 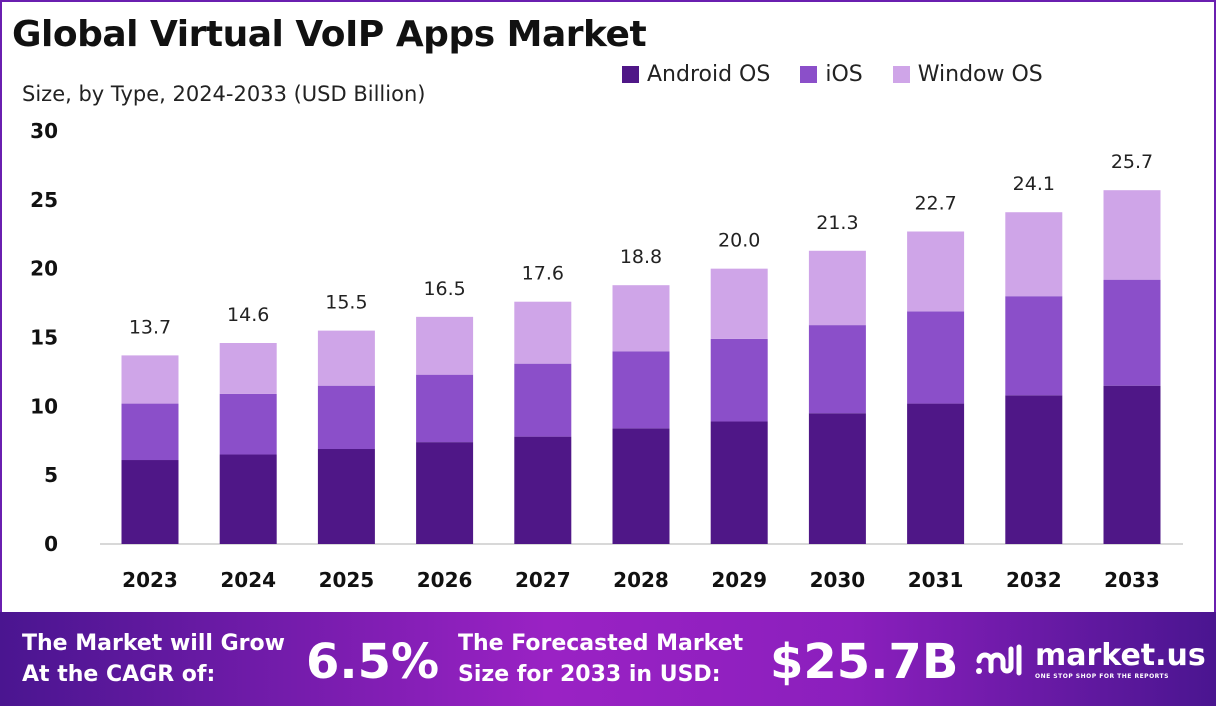 I want to click on legend-item-android: Android OS, so click(x=696, y=74).